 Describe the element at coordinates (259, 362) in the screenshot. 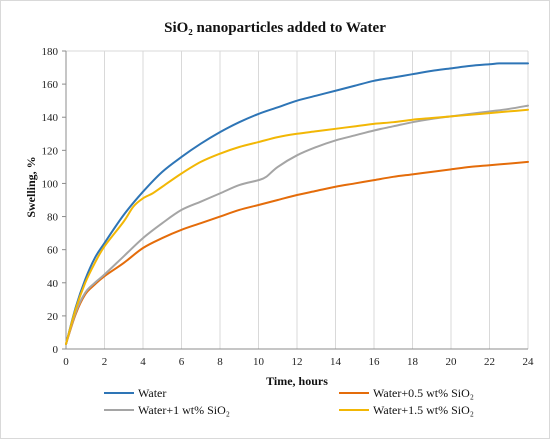

I see `x-tick-label: 10` at that location.